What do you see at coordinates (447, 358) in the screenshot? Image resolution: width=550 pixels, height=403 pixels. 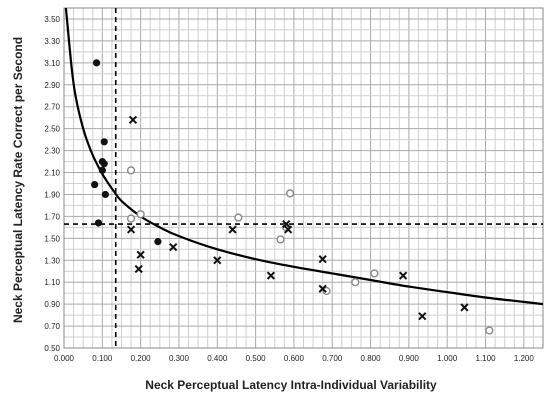 I see `x-tick-label: 1.000` at bounding box center [447, 358].